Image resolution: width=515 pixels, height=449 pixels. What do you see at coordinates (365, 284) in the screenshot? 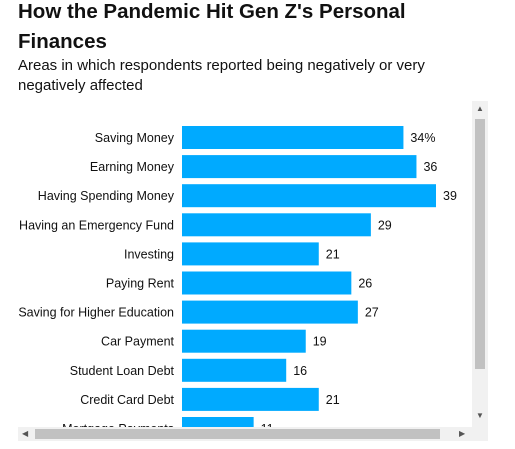
I see `value-label: 26` at bounding box center [365, 284].